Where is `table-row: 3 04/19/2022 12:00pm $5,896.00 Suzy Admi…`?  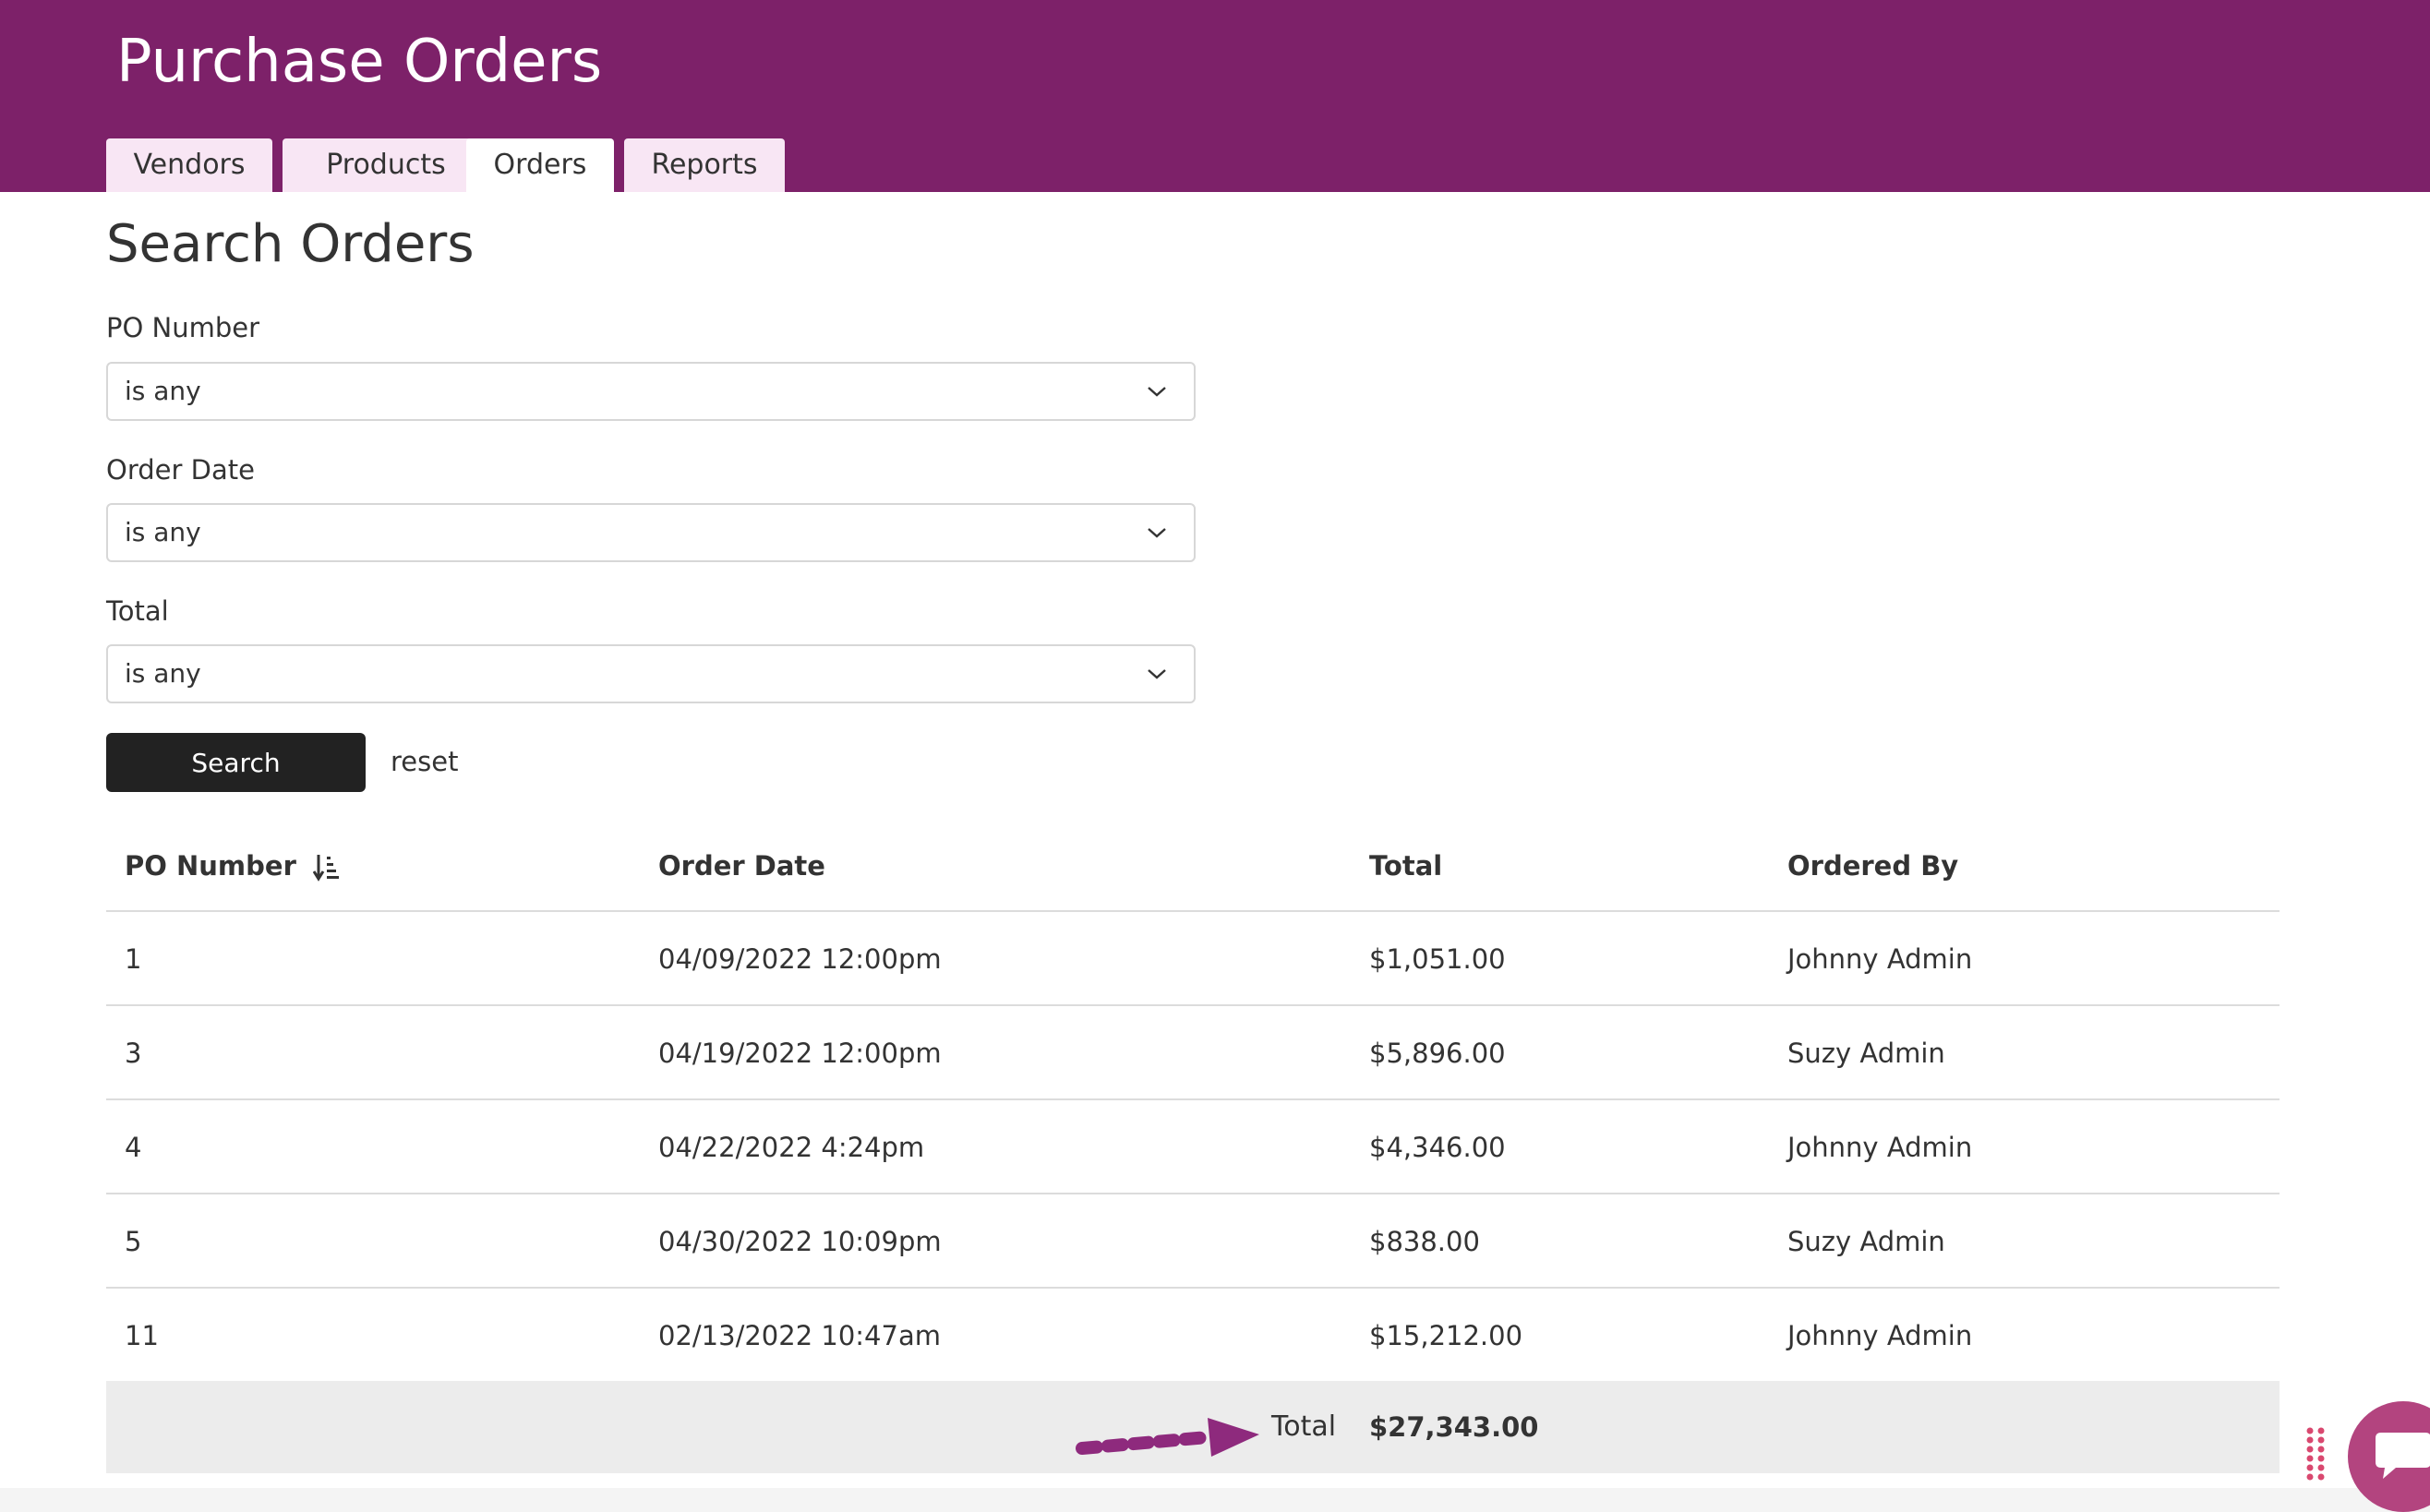
table-row: 3 04/19/2022 12:00pm $5,896.00 Suzy Admi… is located at coordinates (1193, 1053).